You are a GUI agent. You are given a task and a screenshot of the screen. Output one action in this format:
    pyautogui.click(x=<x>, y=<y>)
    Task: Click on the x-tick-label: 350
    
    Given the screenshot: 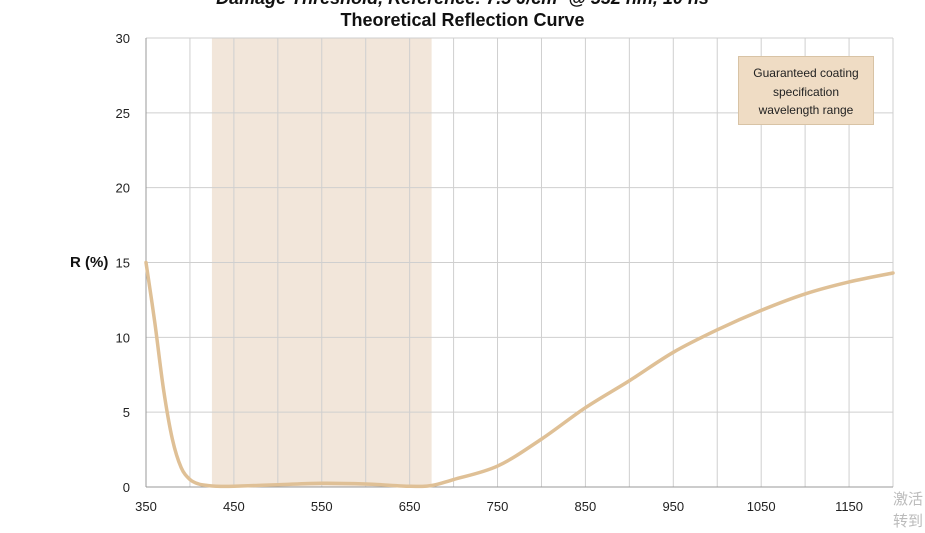 What is the action you would take?
    pyautogui.click(x=146, y=506)
    